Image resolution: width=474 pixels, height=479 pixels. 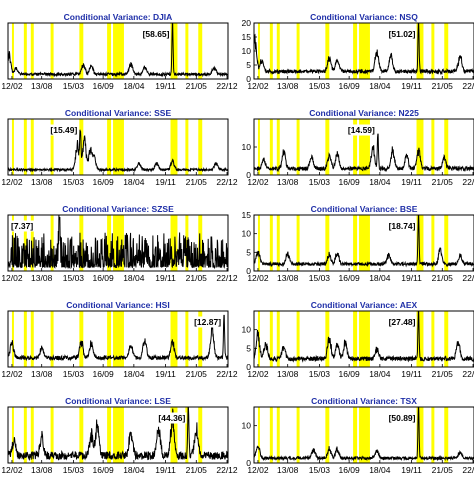 What do you see at coordinates (197, 278) in the screenshot?
I see `x-tick-label: 21/05` at bounding box center [197, 278].